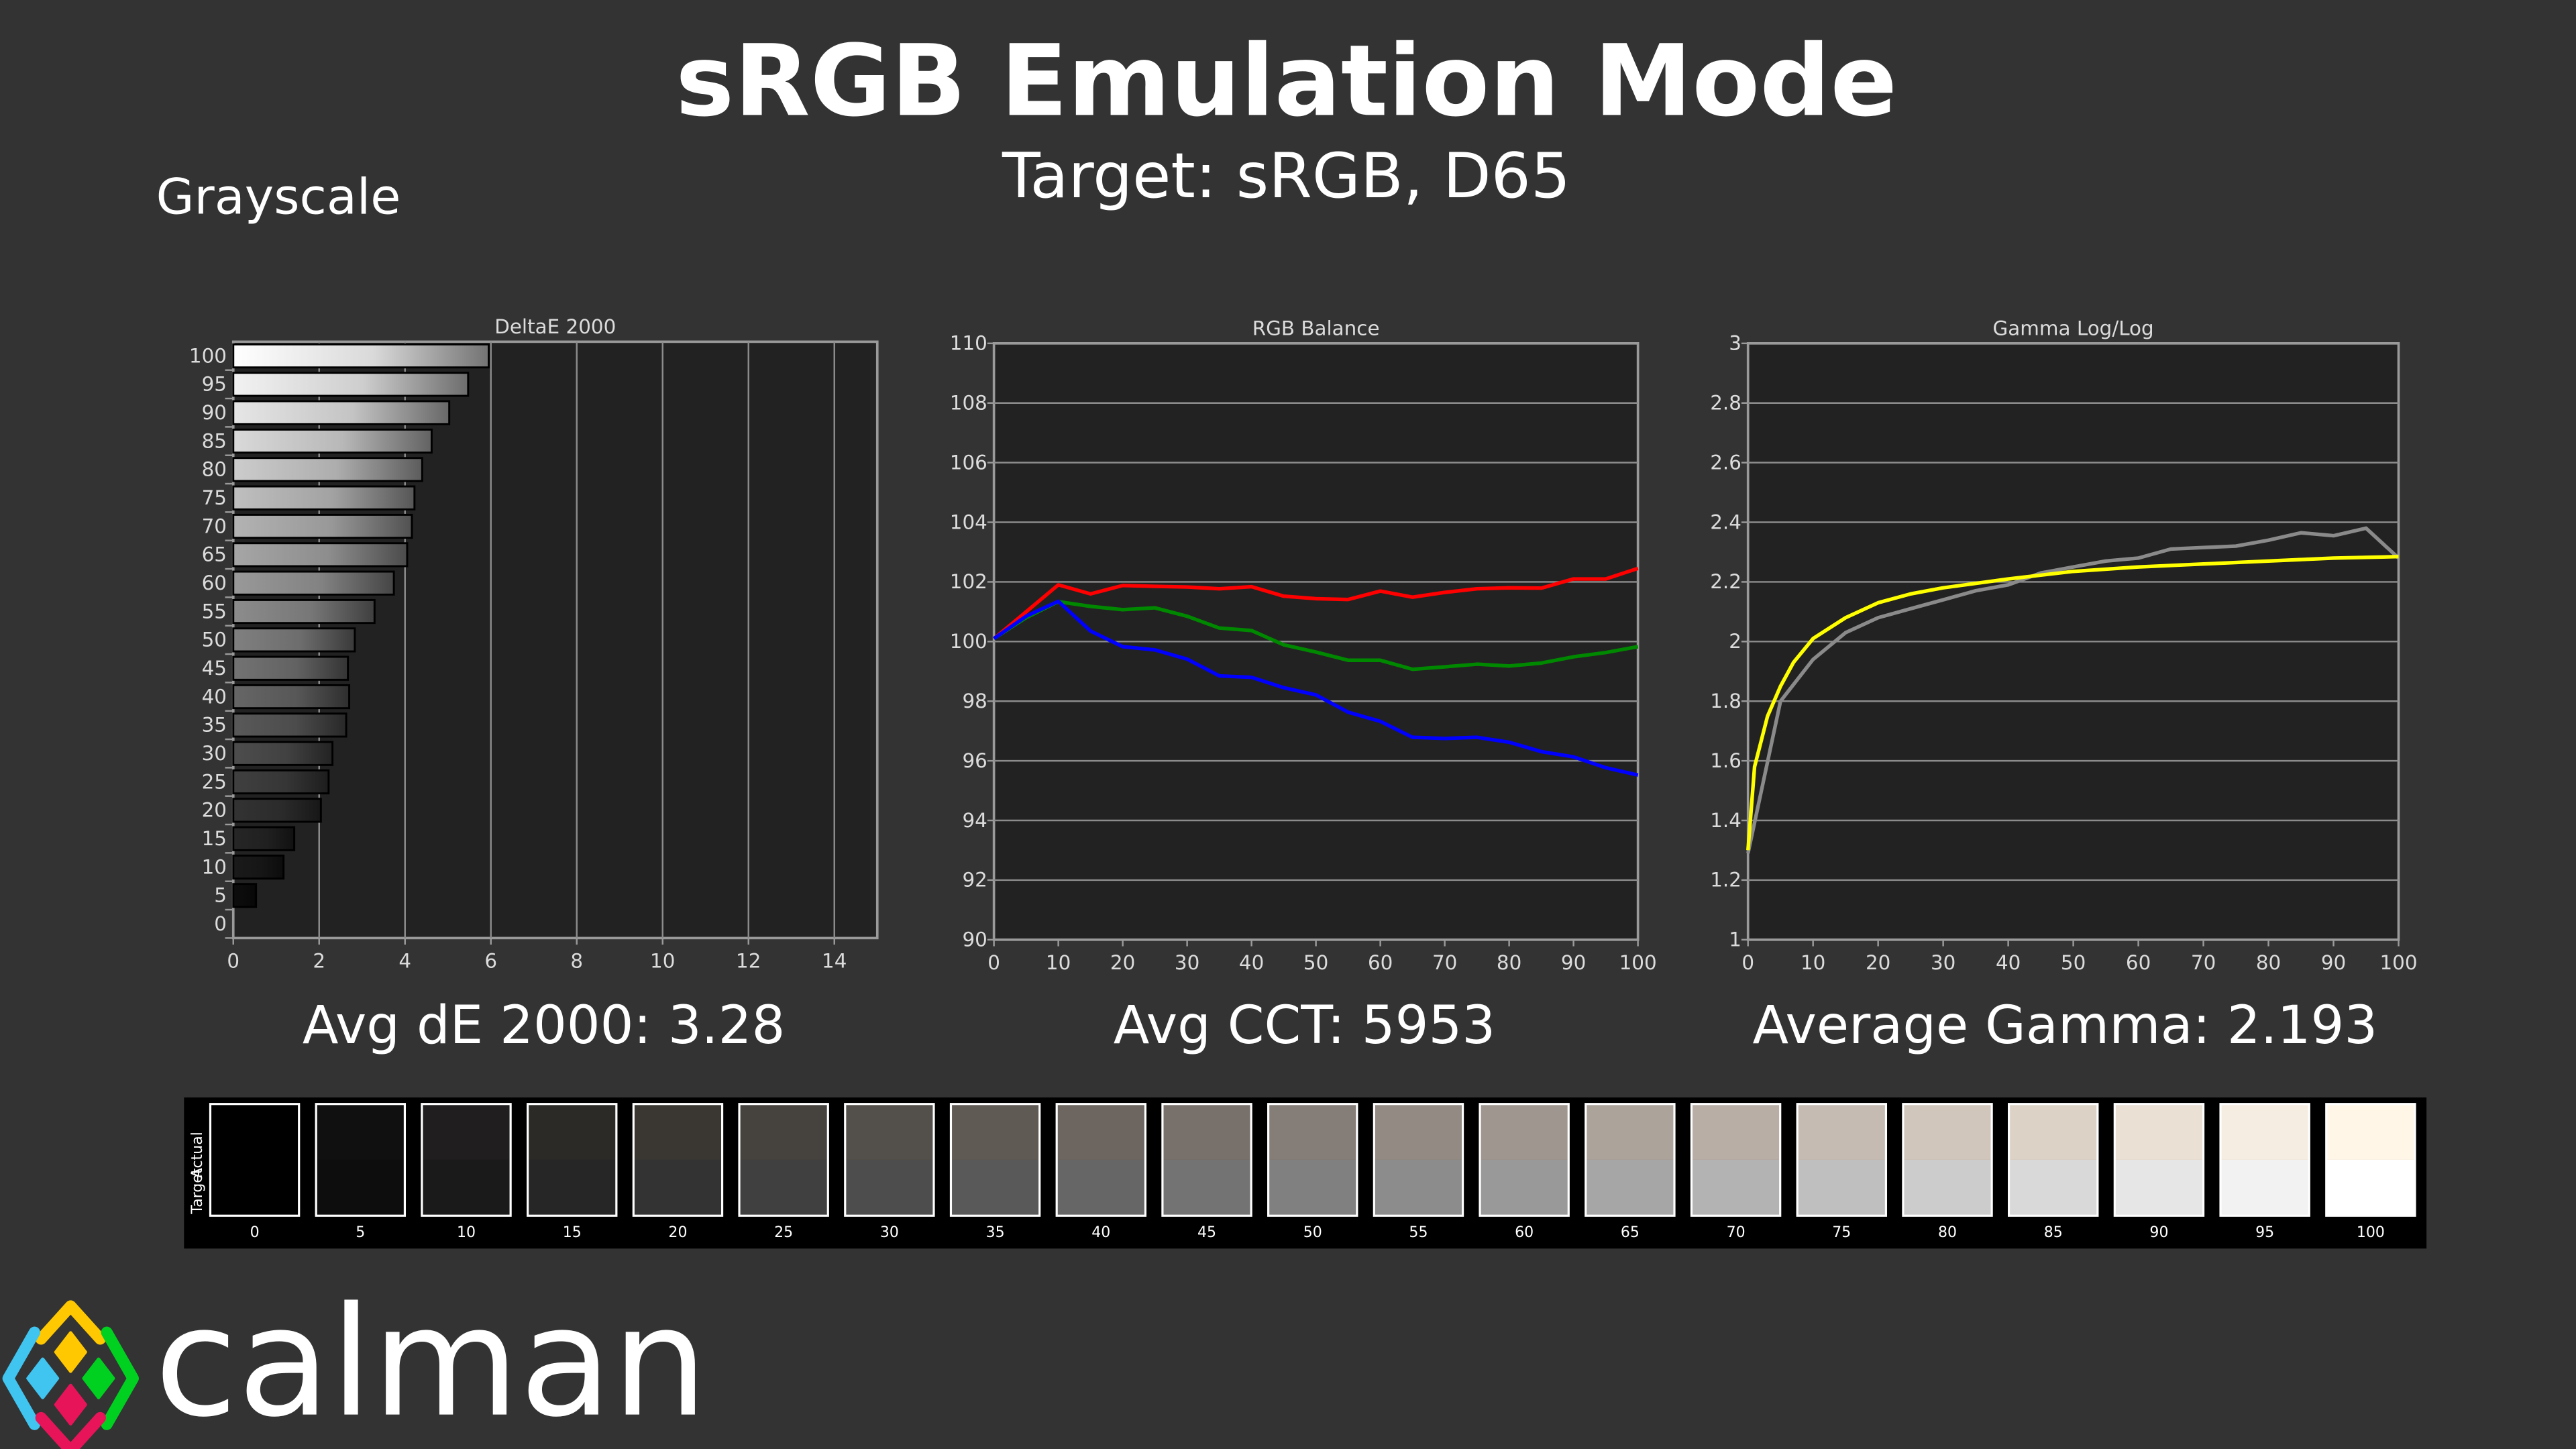 The image size is (2576, 1449). Describe the element at coordinates (1943, 962) in the screenshot. I see `x-tick-label: 30` at that location.